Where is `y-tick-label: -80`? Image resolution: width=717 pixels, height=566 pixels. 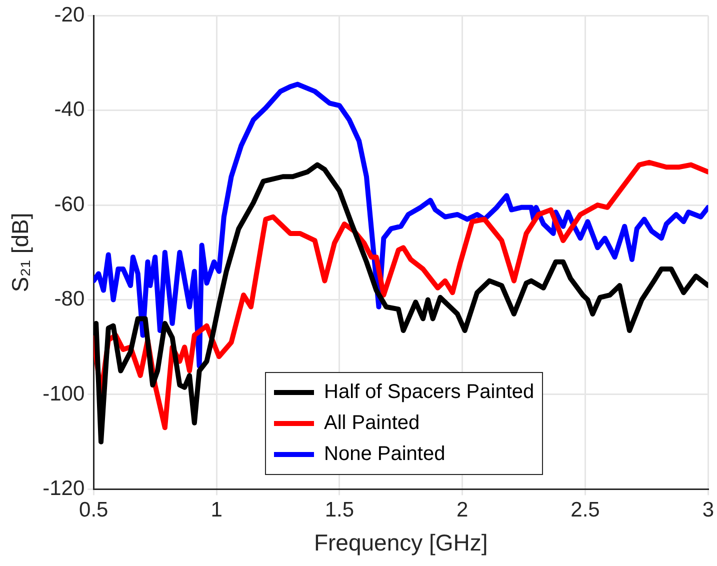
y-tick-label: -80 is located at coordinates (69, 299).